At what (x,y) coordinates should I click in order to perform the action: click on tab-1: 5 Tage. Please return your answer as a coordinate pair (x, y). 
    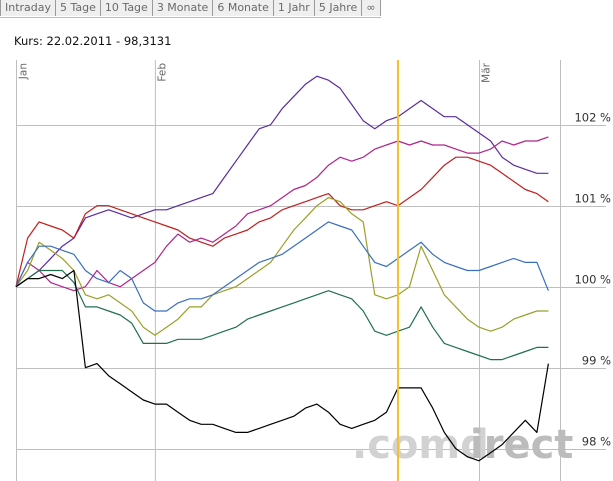
    Looking at the image, I should click on (78, 8).